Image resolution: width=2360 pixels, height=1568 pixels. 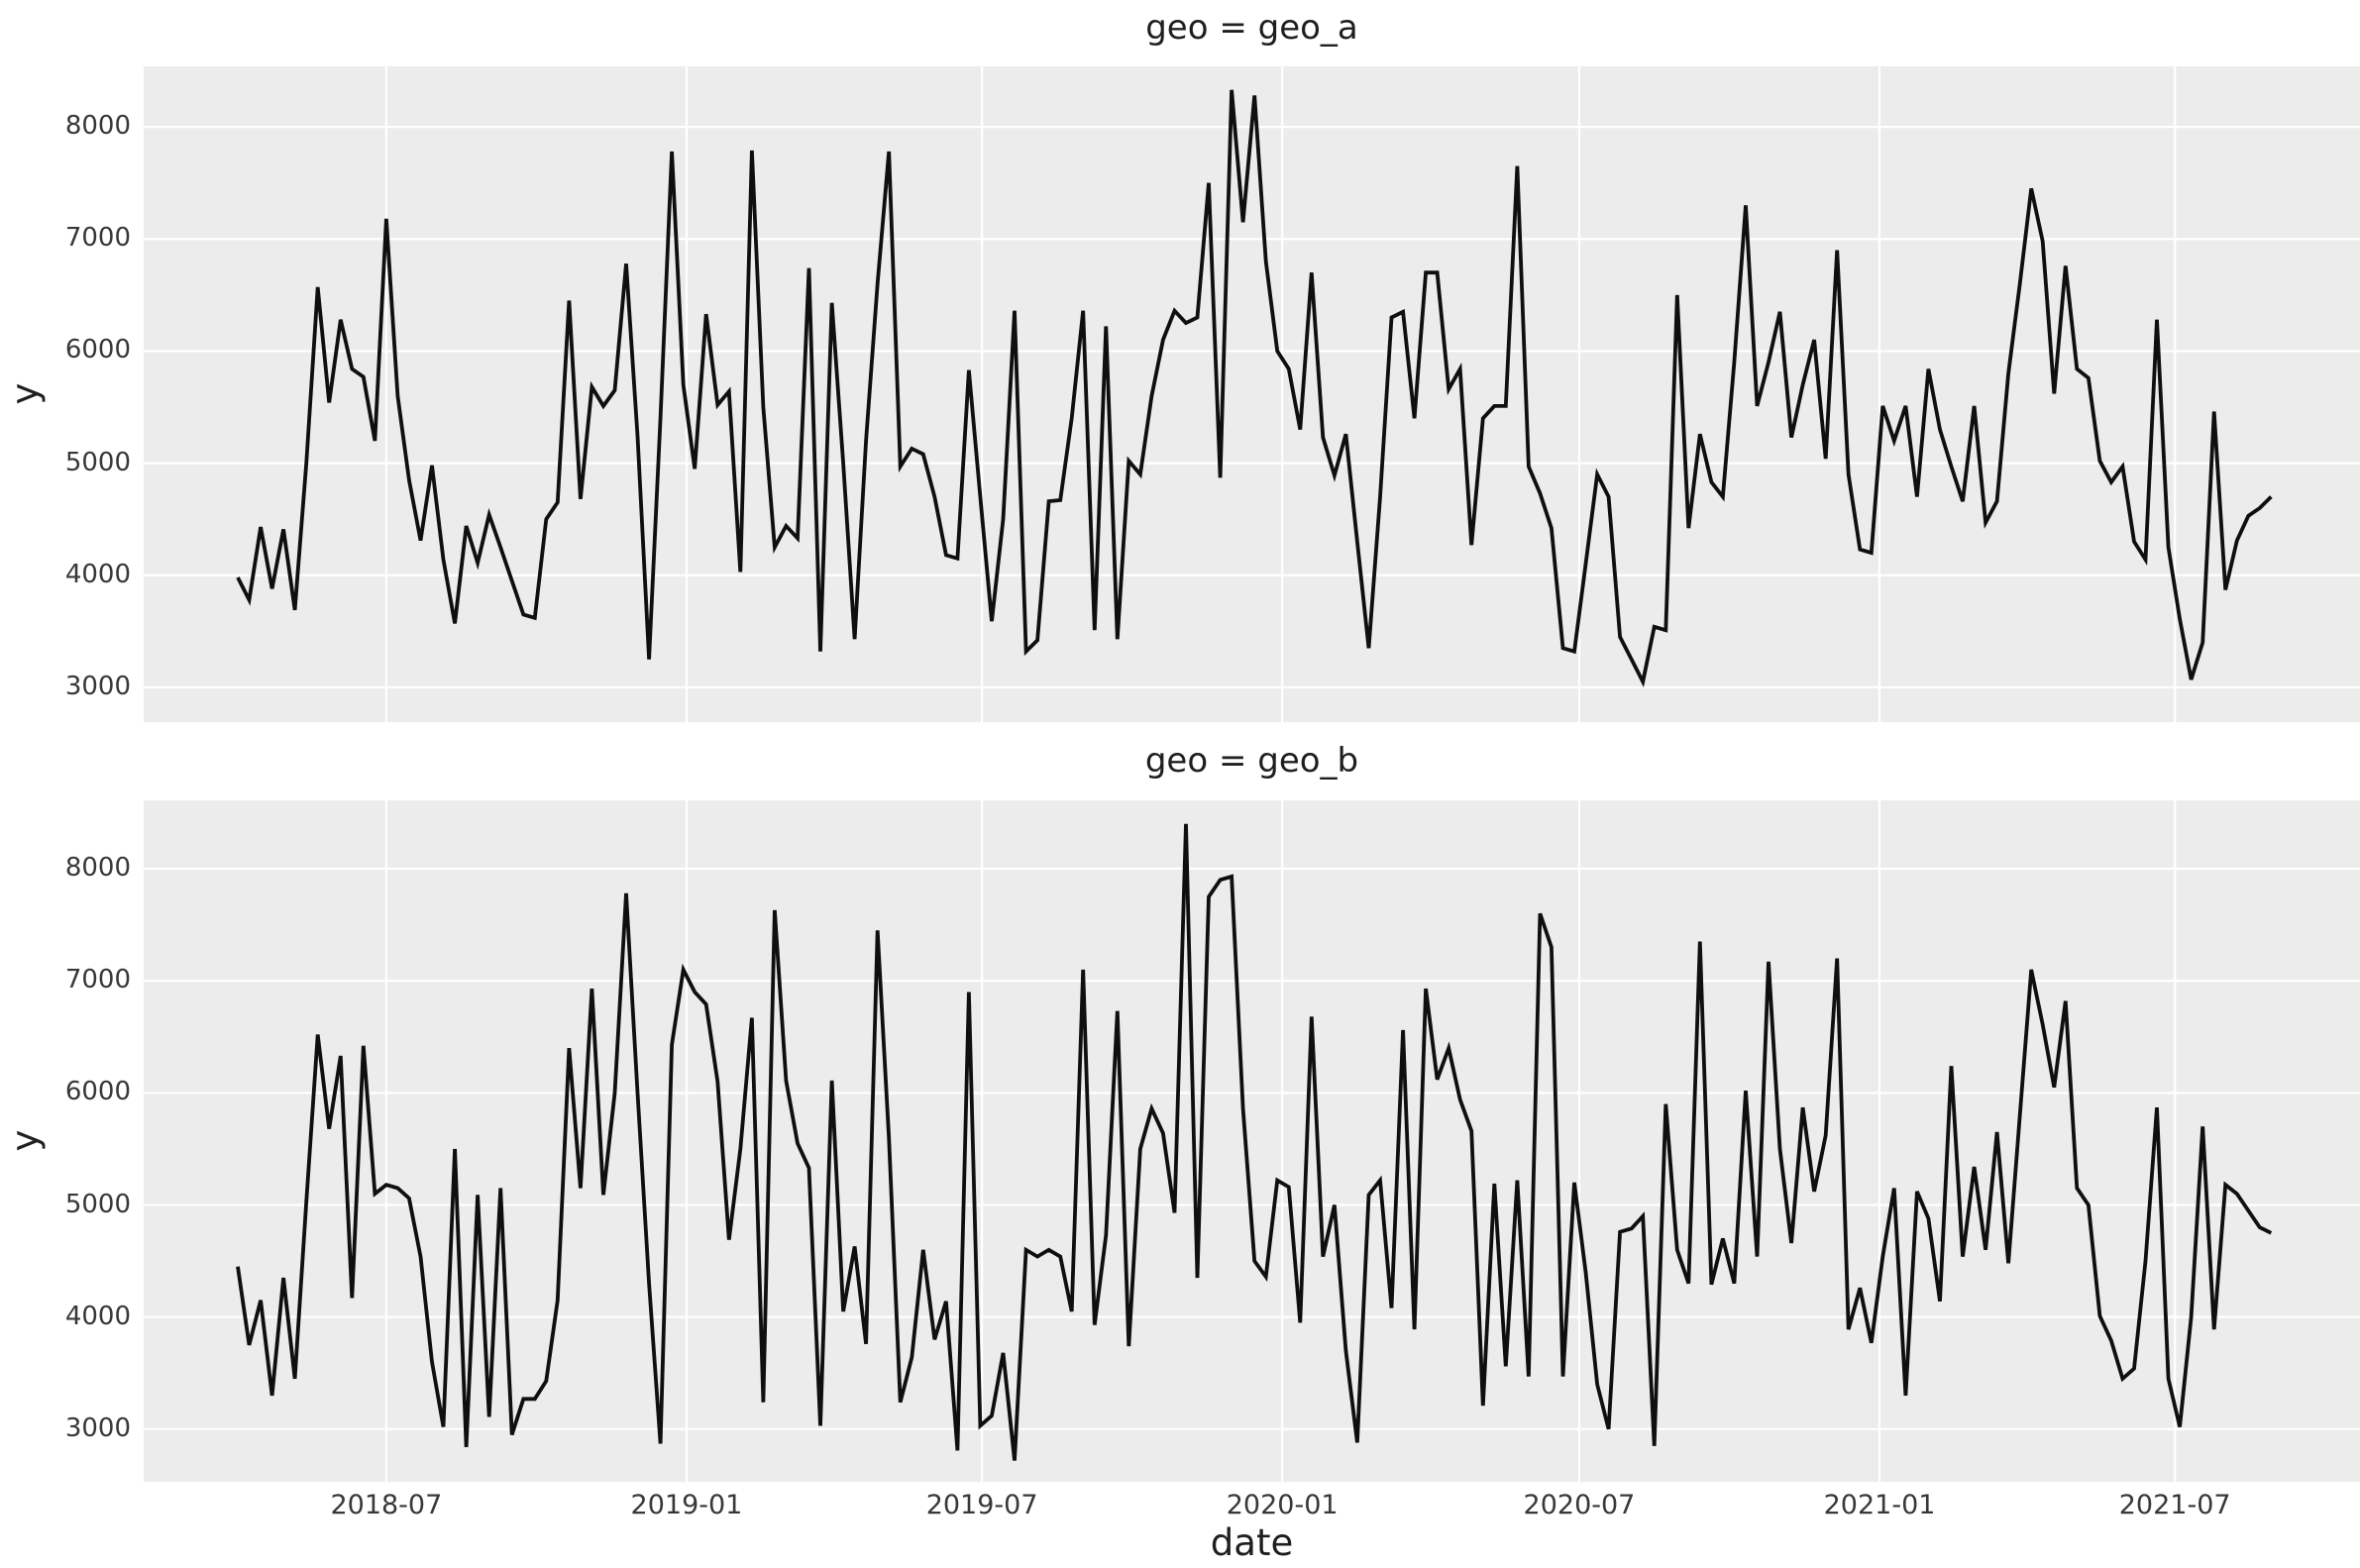 What do you see at coordinates (1579, 1505) in the screenshot?
I see `xtick-2020-07: 2020-07` at bounding box center [1579, 1505].